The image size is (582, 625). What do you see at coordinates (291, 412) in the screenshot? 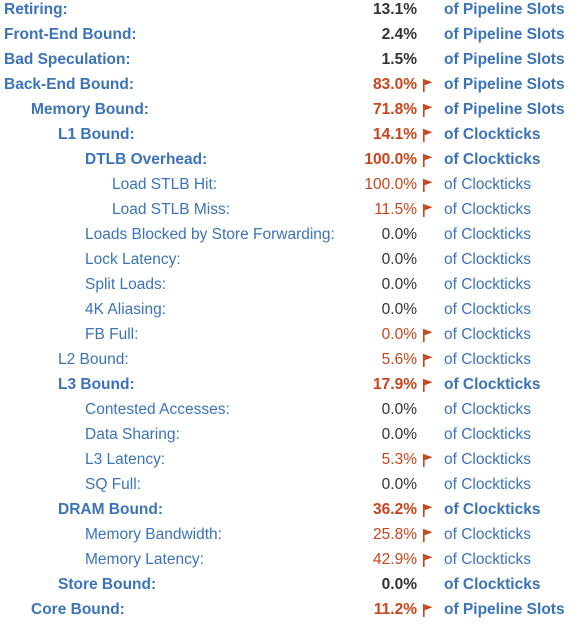
I see `metric-row: Contested Accesses: 0.0% of Clockticks` at bounding box center [291, 412].